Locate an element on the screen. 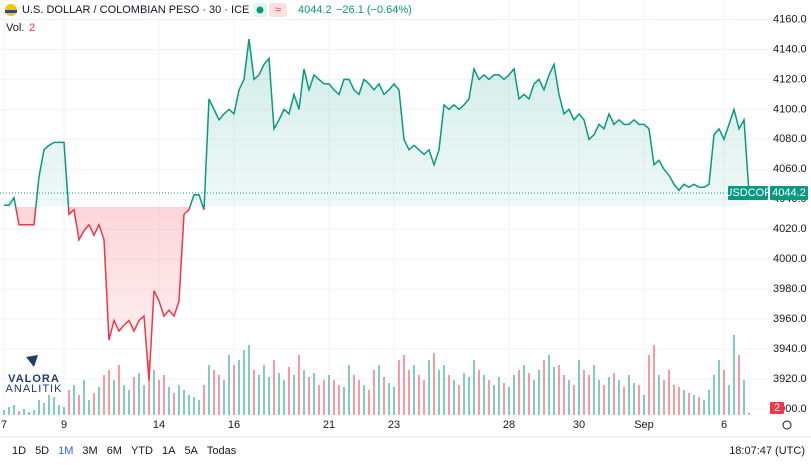 Image resolution: width=811 pixels, height=465 pixels. x-tick-label: 7 is located at coordinates (4, 425).